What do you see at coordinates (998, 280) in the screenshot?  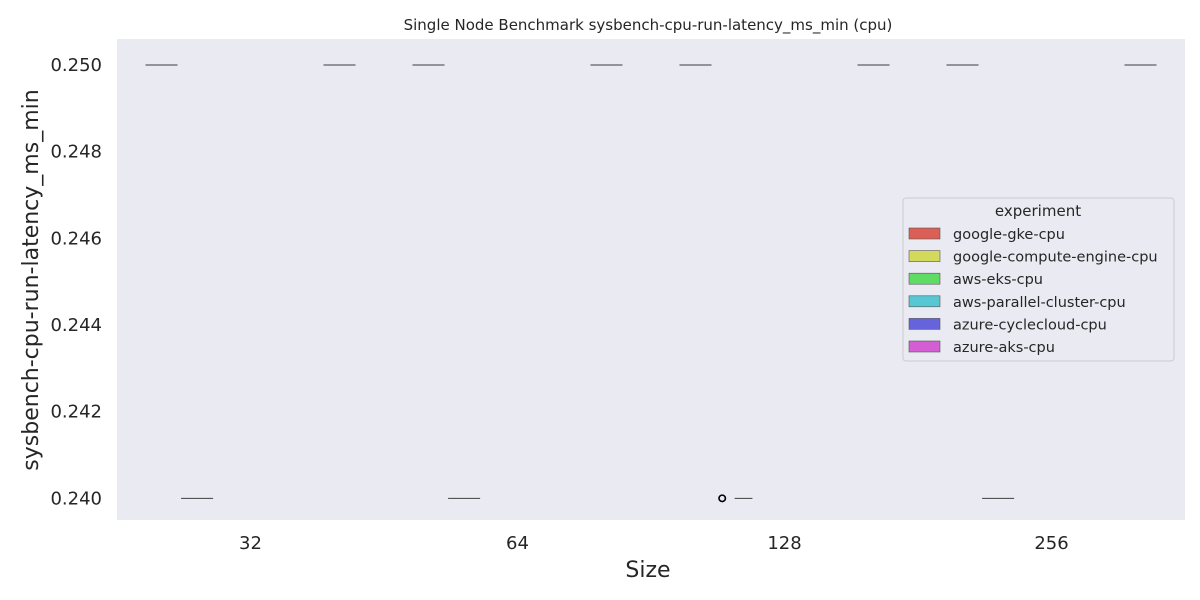 I see `legend-entry-label: aws-eks-cpu` at bounding box center [998, 280].